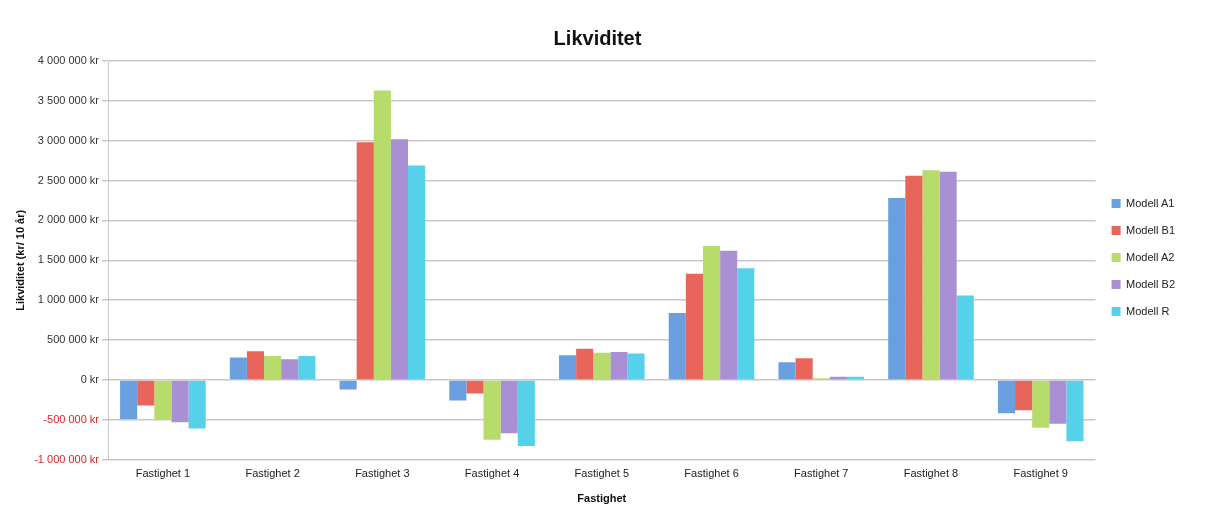 The image size is (1205, 519). Describe the element at coordinates (68, 99) in the screenshot. I see `y-tick-label: 3 500 000 kr` at that location.